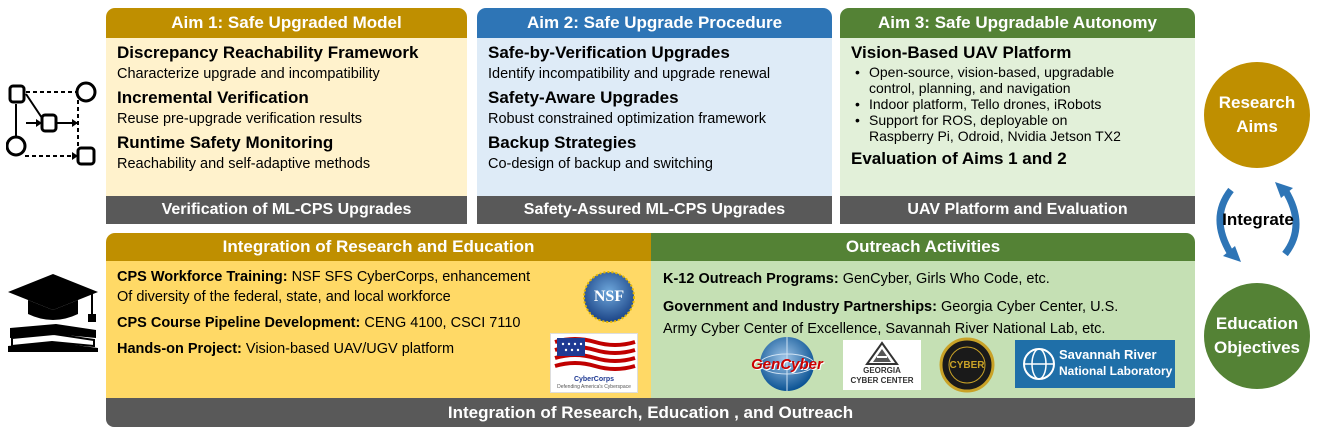  Describe the element at coordinates (882, 380) in the screenshot. I see `georgia-cyber-text-2: CYBER CENTER` at that location.